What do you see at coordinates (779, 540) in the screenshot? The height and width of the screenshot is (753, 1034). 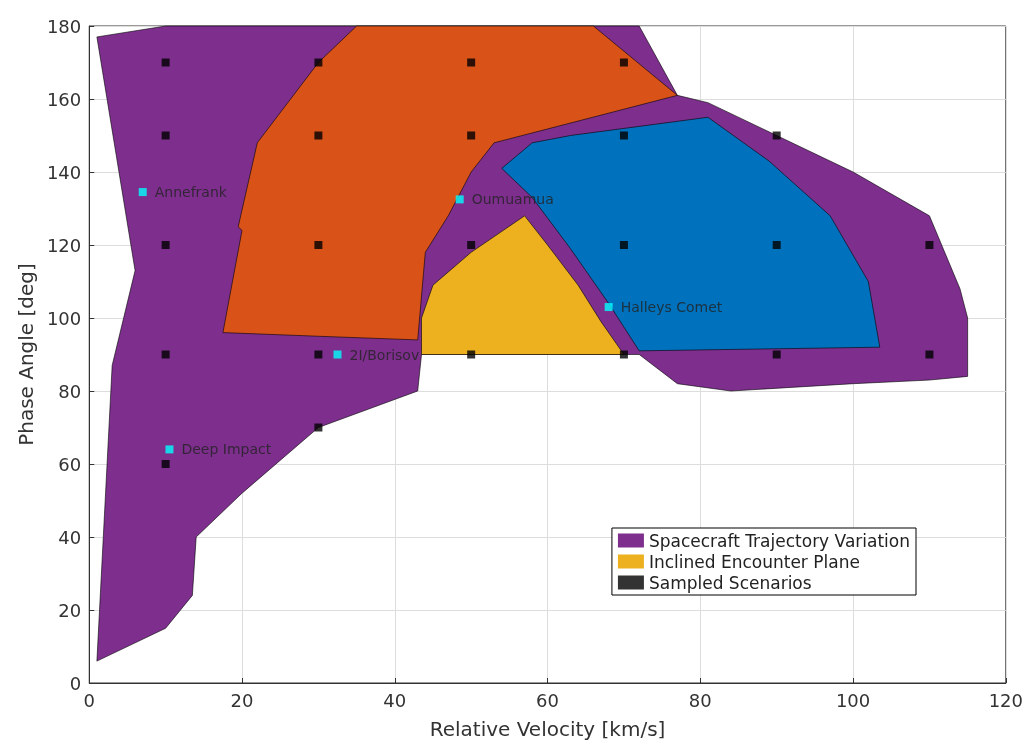 I see `legend-label: Spacecraft Trajectory Variation` at bounding box center [779, 540].